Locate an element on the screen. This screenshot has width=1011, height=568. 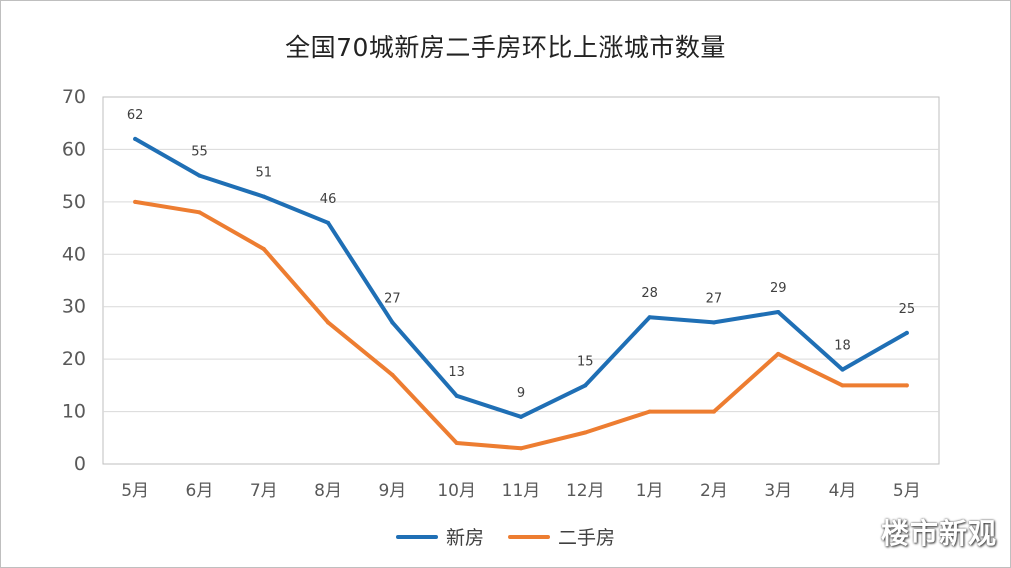
data-label-0-2: 51 is located at coordinates (263, 173).